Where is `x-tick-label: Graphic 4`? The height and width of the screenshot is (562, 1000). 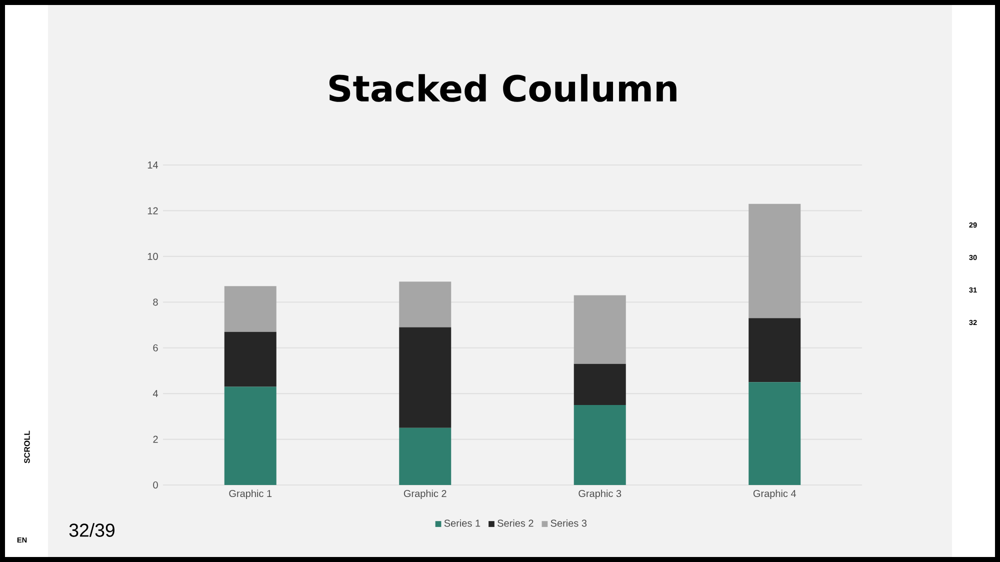 x-tick-label: Graphic 4 is located at coordinates (774, 495).